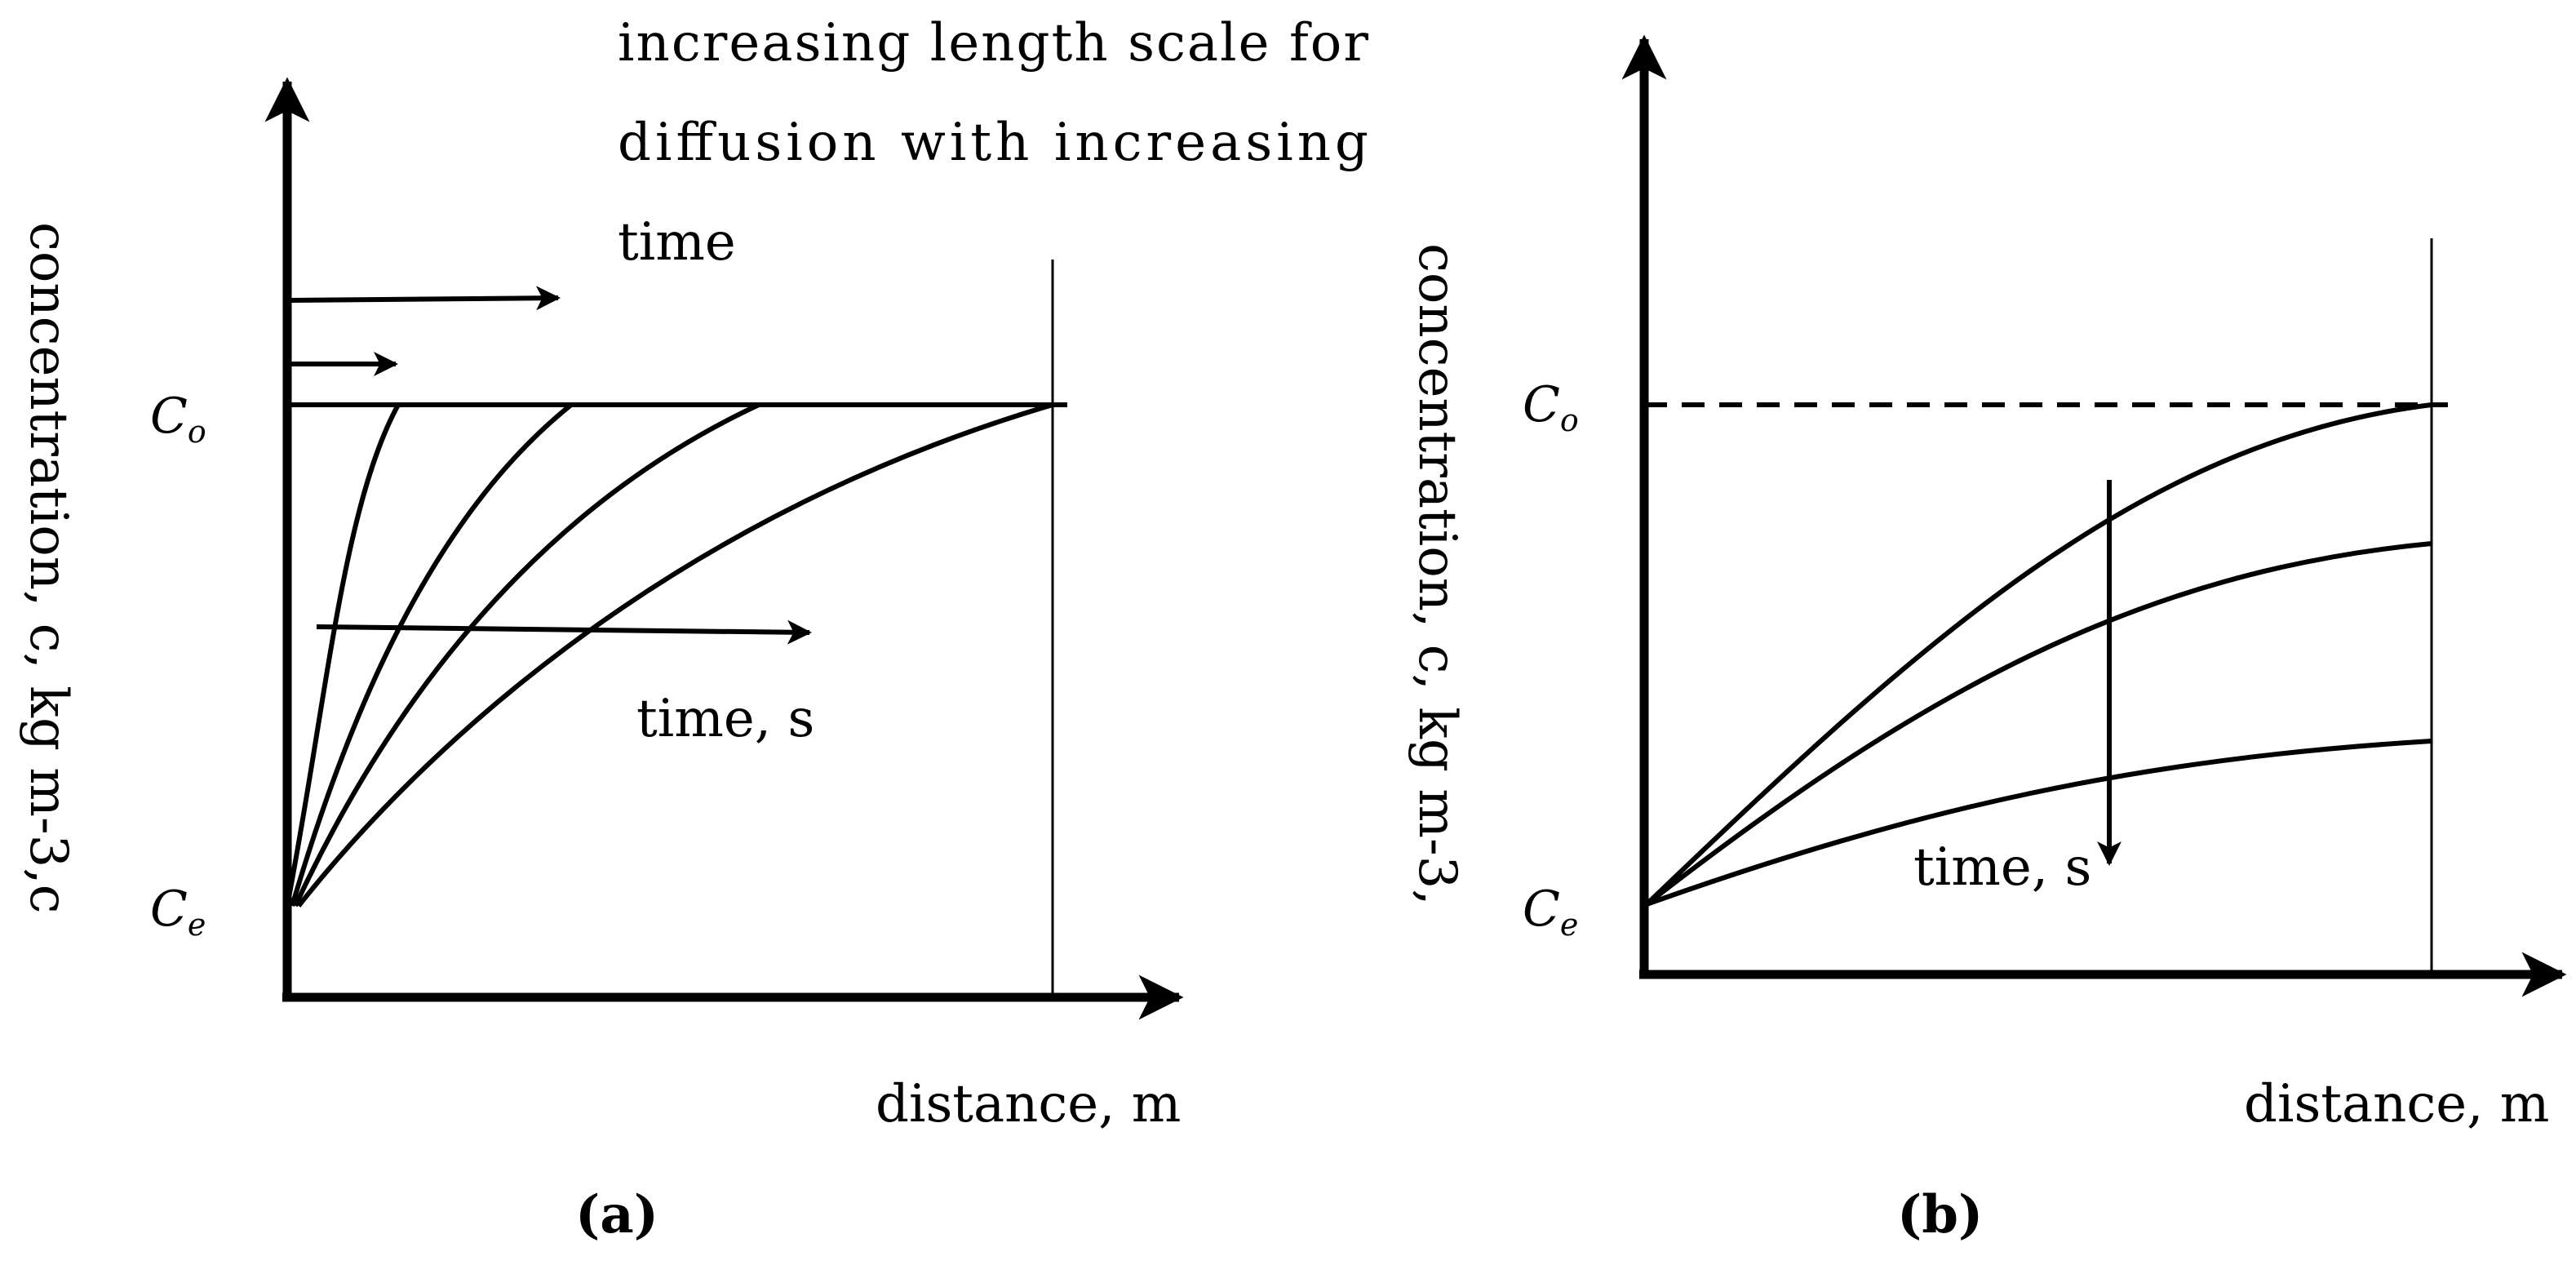  What do you see at coordinates (725, 719) in the screenshot?
I see `panel-a-time-label: time, s` at bounding box center [725, 719].